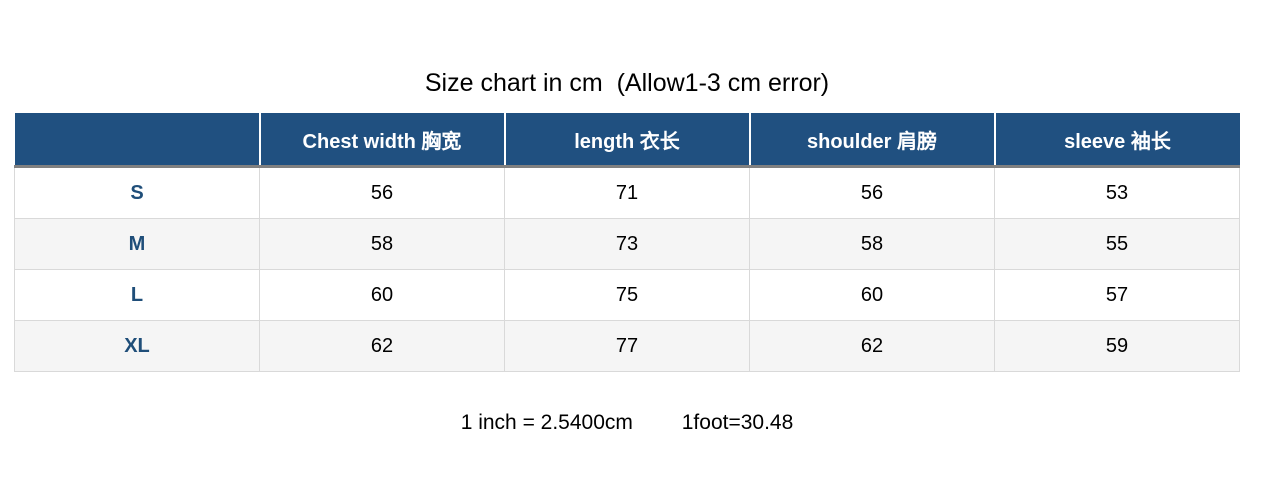 This screenshot has height=488, width=1272. What do you see at coordinates (381, 140) in the screenshot?
I see `column-header-chest-width: Chest width 胸宽` at bounding box center [381, 140].